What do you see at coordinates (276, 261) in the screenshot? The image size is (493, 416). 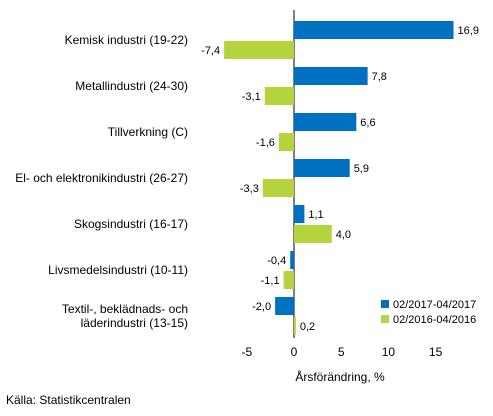 I see `data-label: -0,4` at bounding box center [276, 261].